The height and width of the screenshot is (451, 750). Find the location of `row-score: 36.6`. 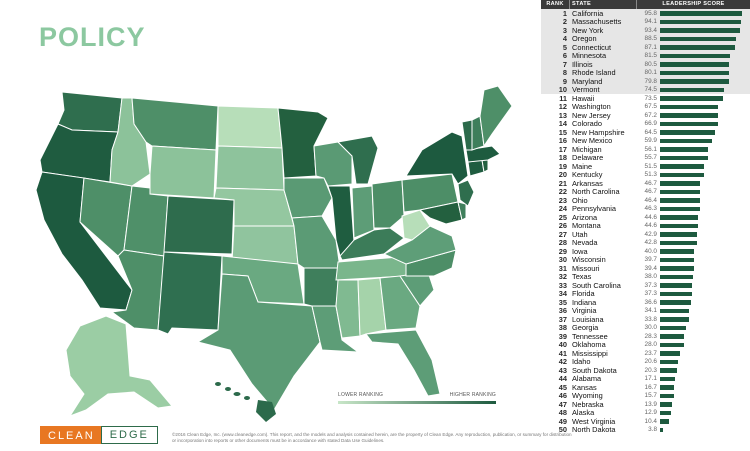

row-score: 36.6 is located at coordinates (650, 302).